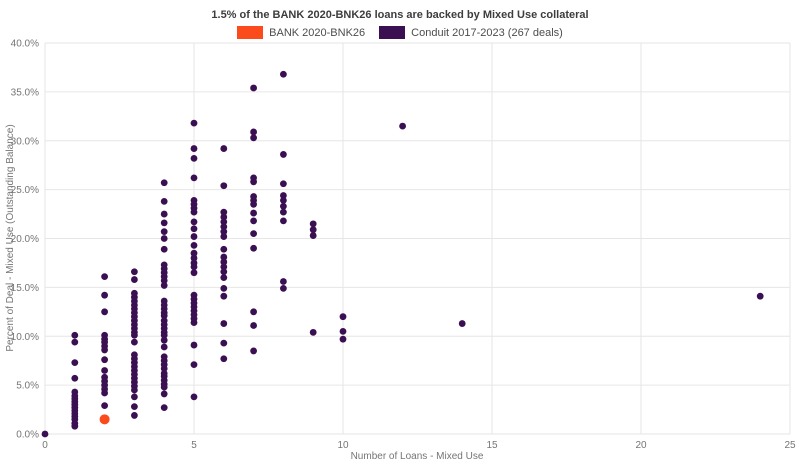 The width and height of the screenshot is (800, 467). Describe the element at coordinates (790, 445) in the screenshot. I see `x-tick-label: 25` at that location.